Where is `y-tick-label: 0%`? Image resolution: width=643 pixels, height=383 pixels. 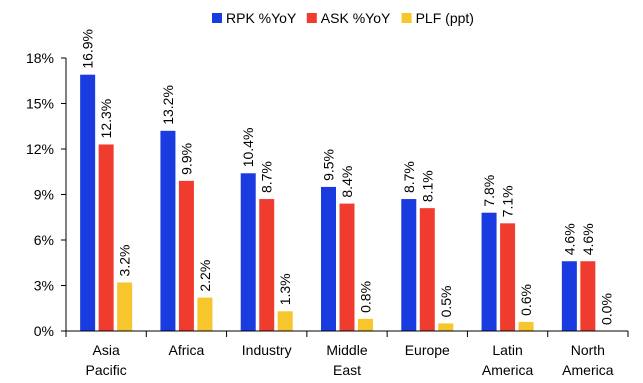 y-tick-label: 0% is located at coordinates (44, 331).